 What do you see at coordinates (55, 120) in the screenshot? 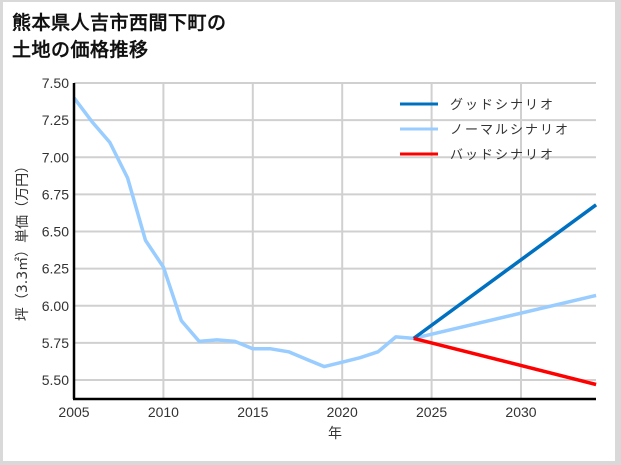
I see `y-tick-label: 7.25` at bounding box center [55, 120].